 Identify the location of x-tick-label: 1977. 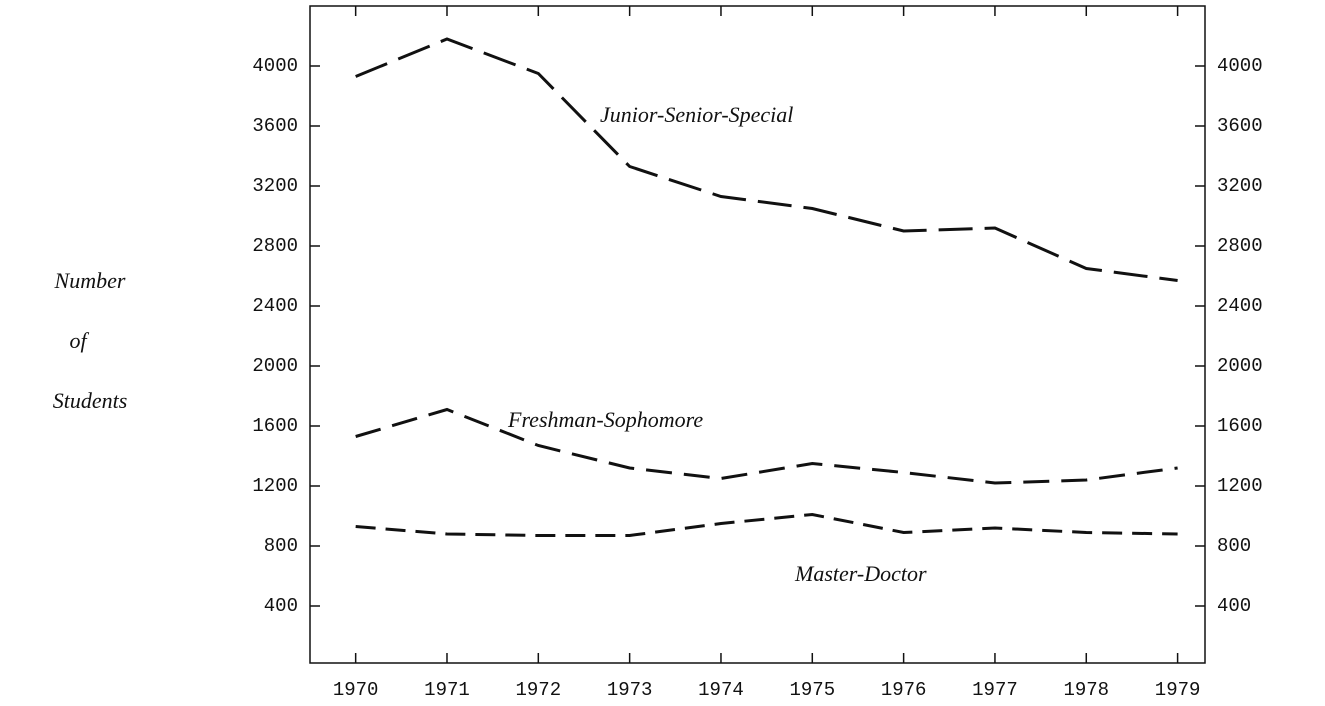
(995, 690).